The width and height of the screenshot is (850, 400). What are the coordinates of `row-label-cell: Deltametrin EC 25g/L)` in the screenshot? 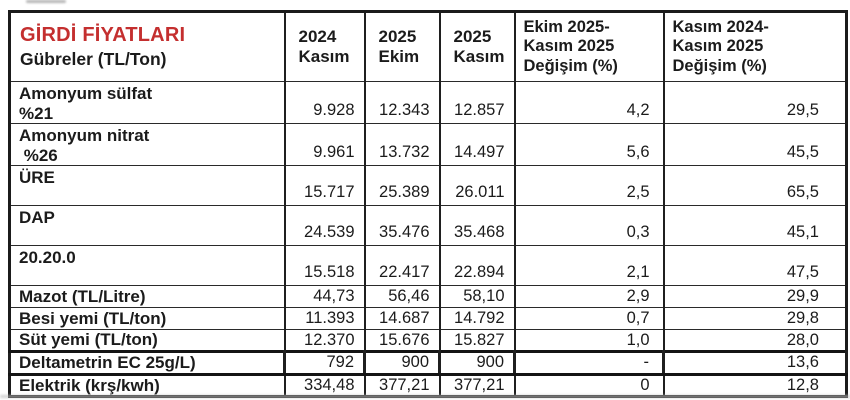 It's located at (147, 363).